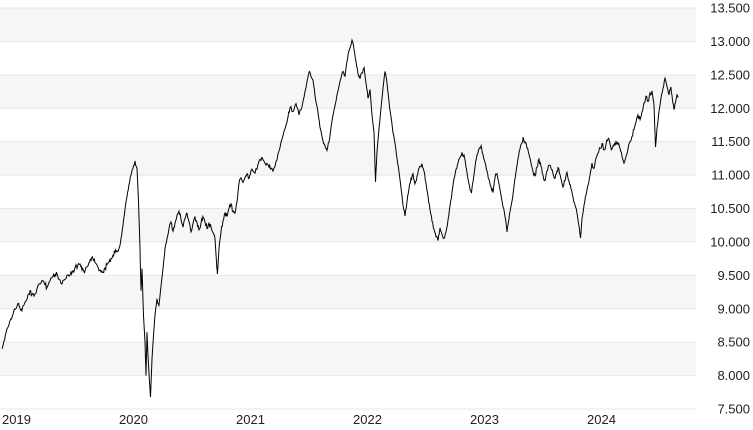 The image size is (753, 430). I want to click on y-axis-label: 8.000, so click(733, 375).